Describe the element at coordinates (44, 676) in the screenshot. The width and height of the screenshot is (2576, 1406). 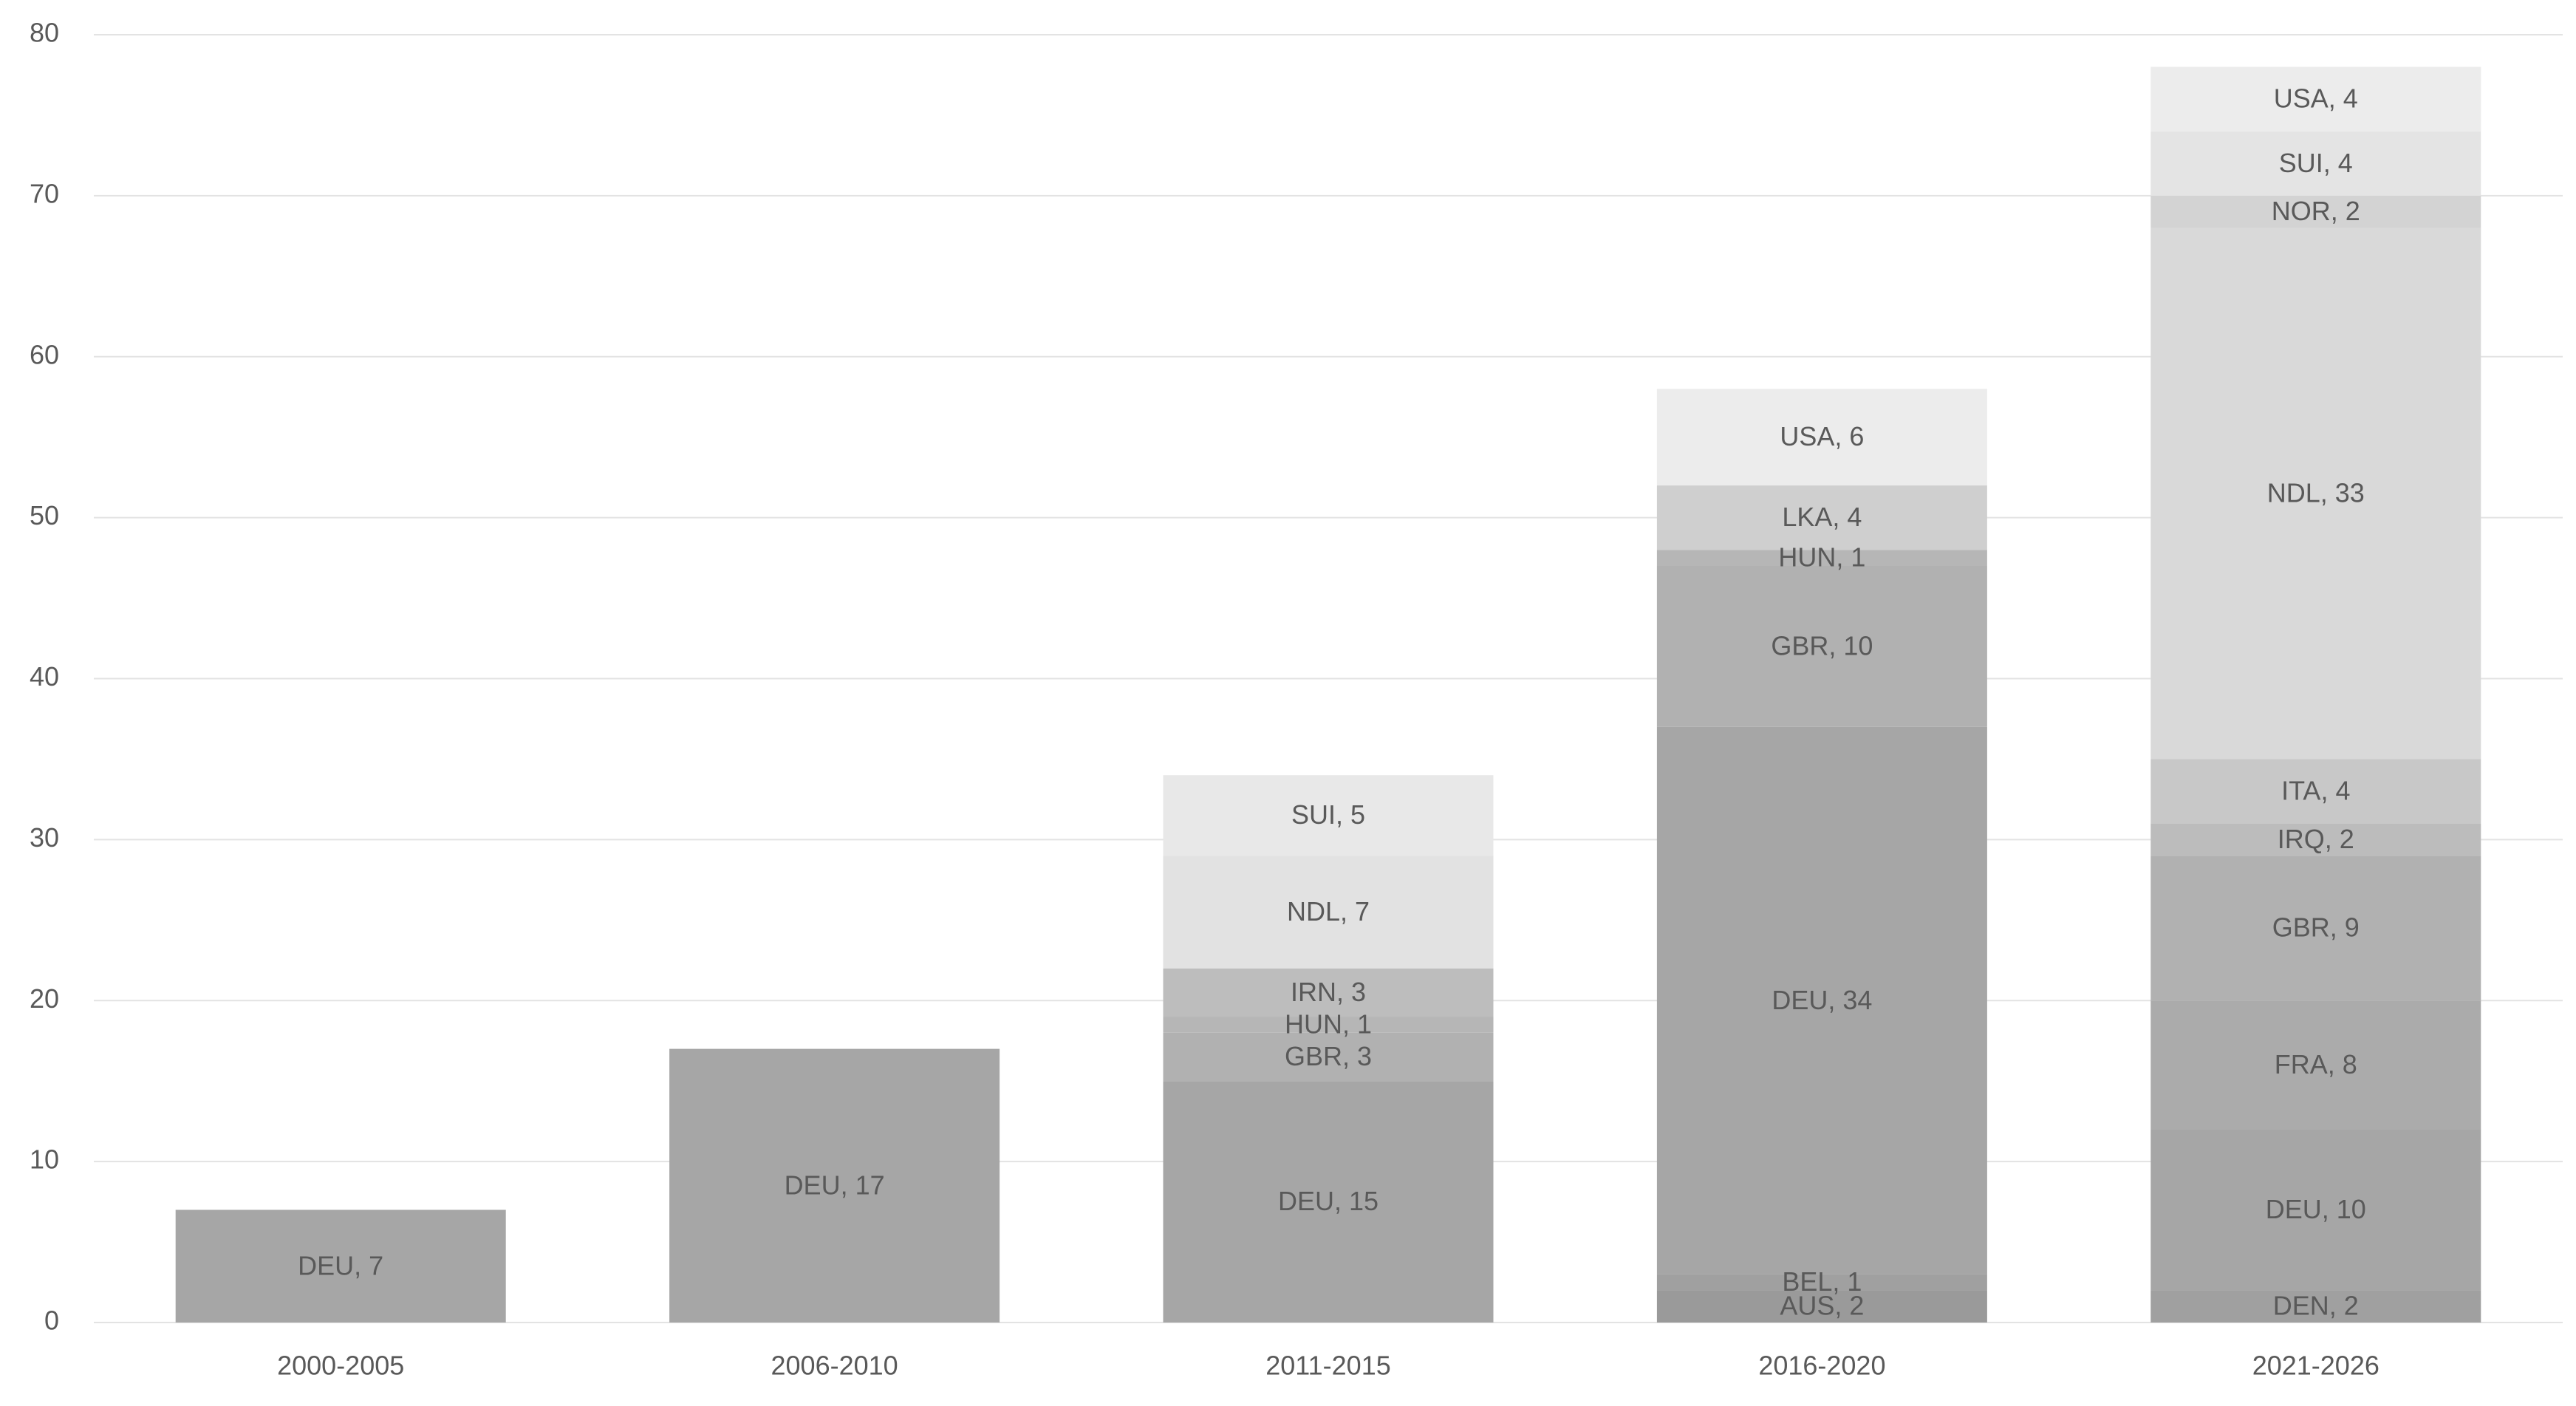
I see `y-tick-label: 40` at that location.